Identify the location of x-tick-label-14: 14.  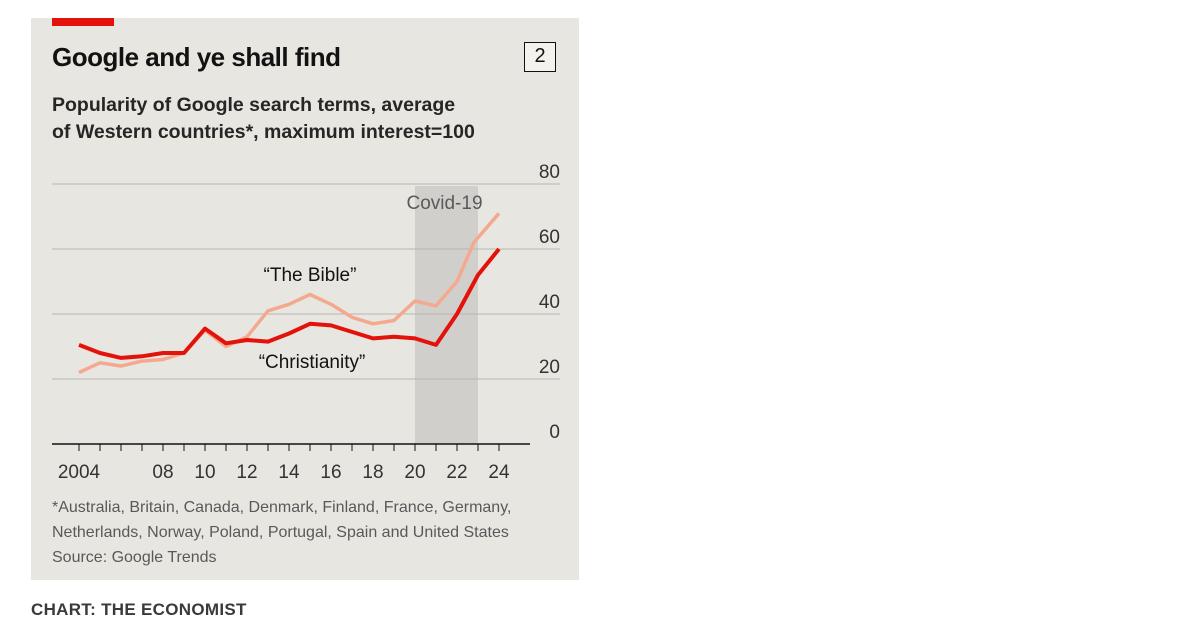
(289, 472).